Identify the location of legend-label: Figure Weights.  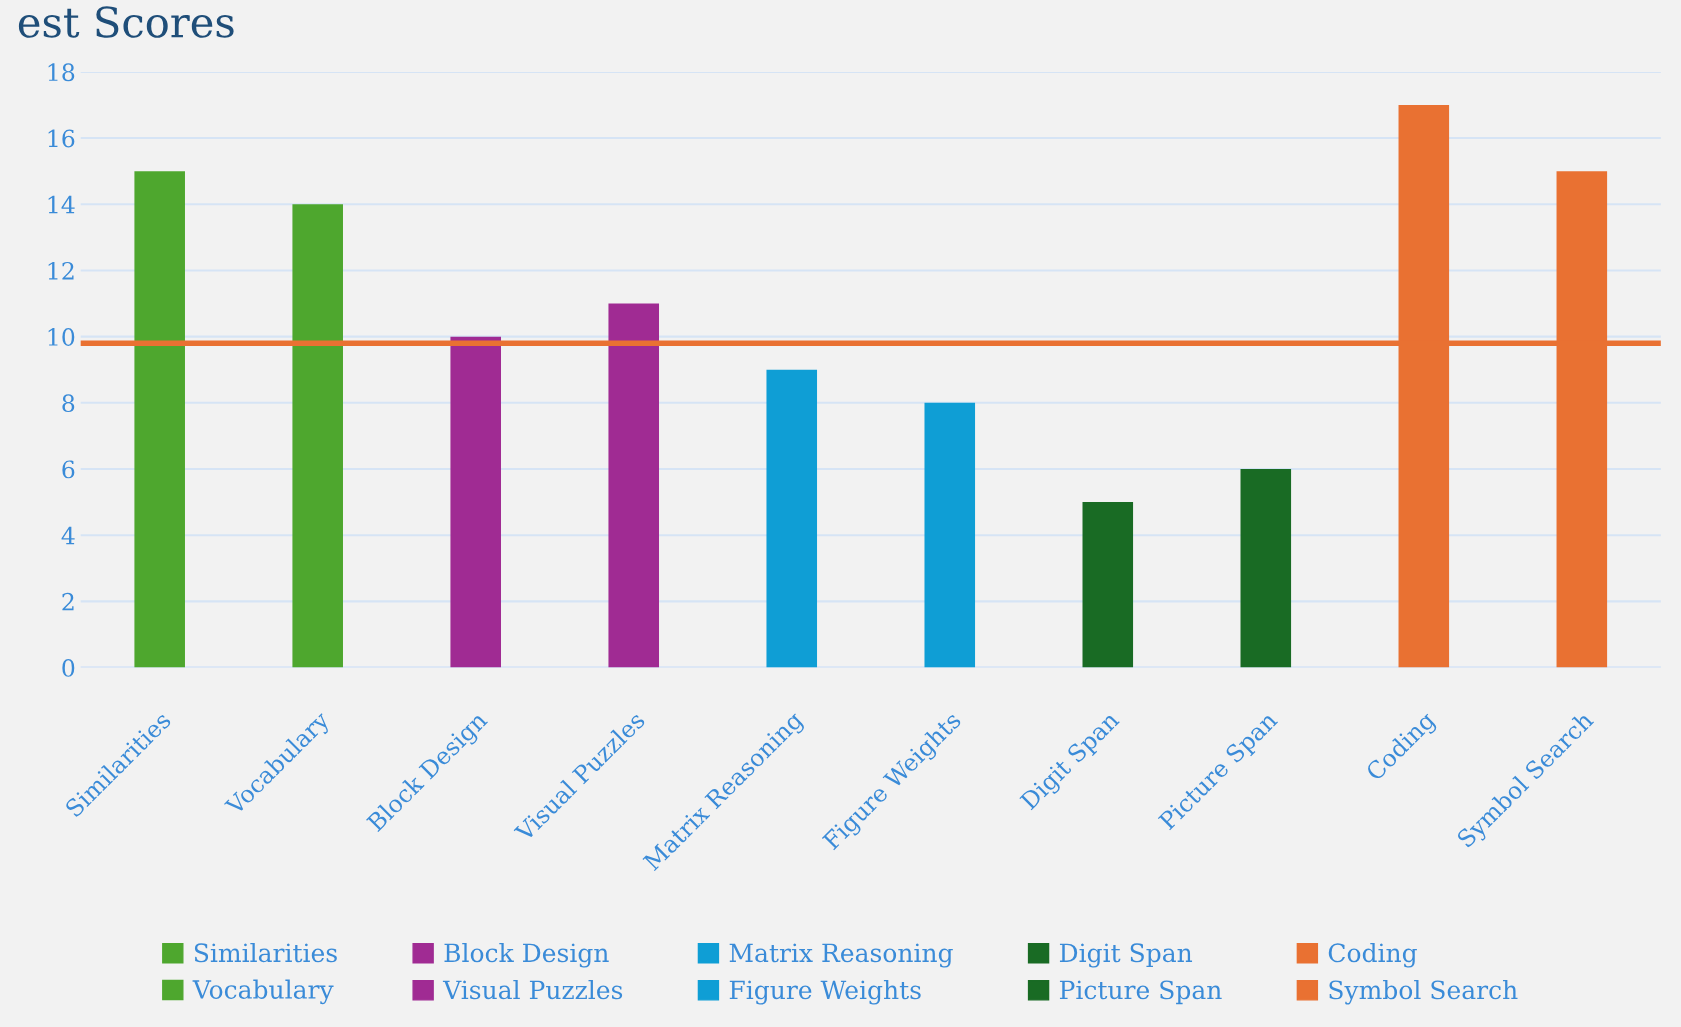
(825, 992).